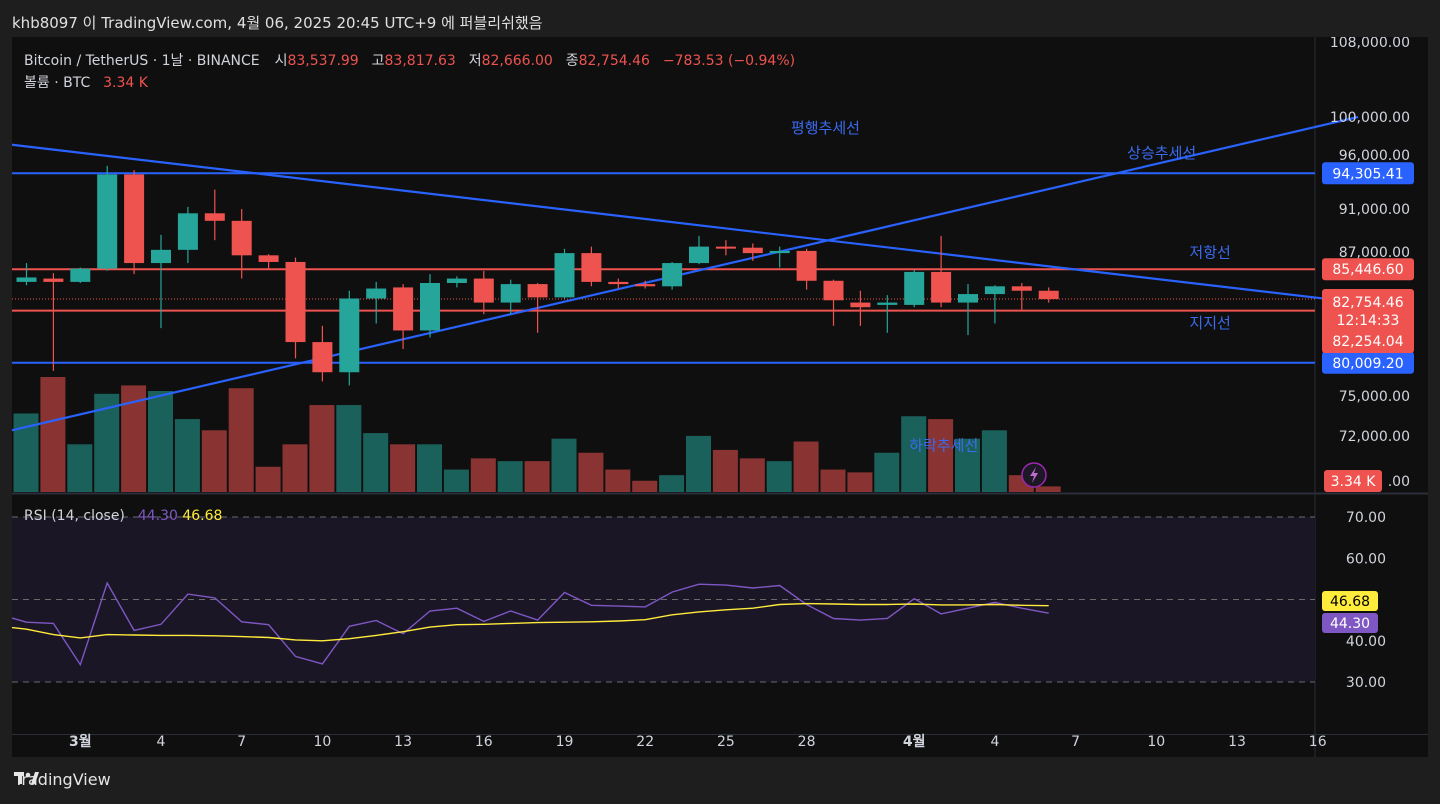 Image resolution: width=1440 pixels, height=804 pixels. Describe the element at coordinates (1399, 482) in the screenshot. I see `price-tick-label: .00` at that location.